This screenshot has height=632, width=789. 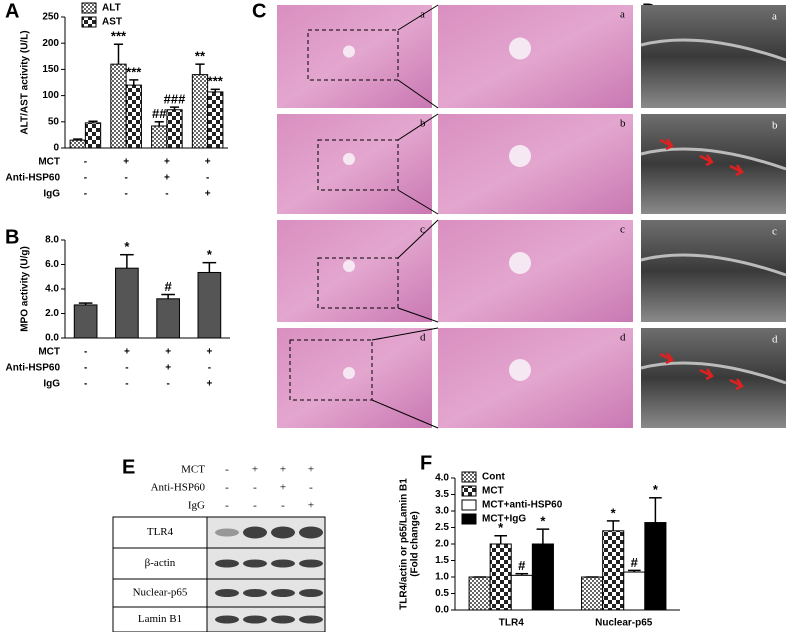 I want to click on blot-label: Lamin B1, so click(x=160, y=619).